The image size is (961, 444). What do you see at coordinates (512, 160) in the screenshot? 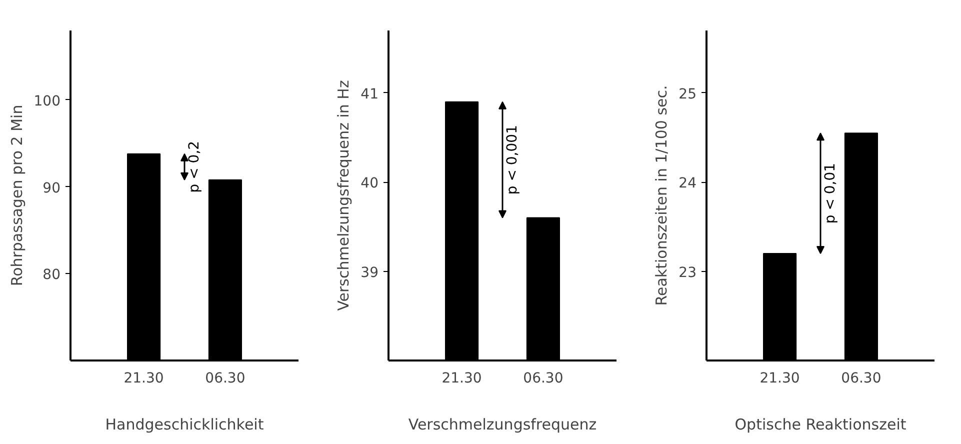
I see `annotation: p < 0,001` at bounding box center [512, 160].